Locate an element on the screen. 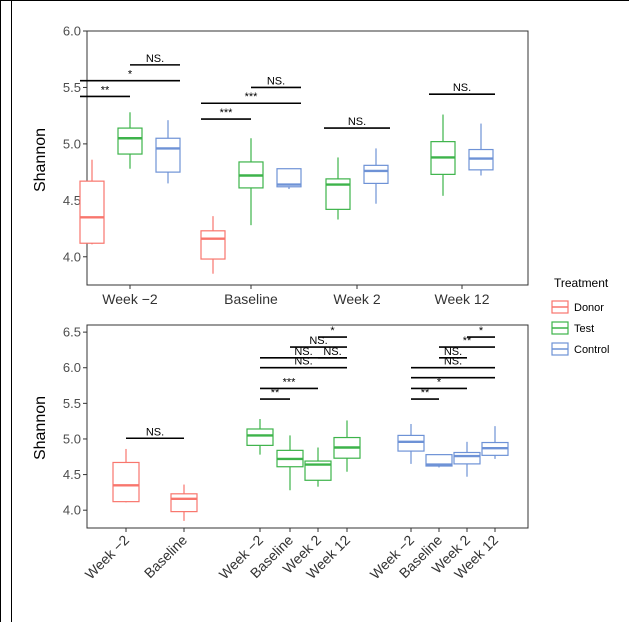 The width and height of the screenshot is (629, 622). legend-label-donor: Donor is located at coordinates (589, 308).